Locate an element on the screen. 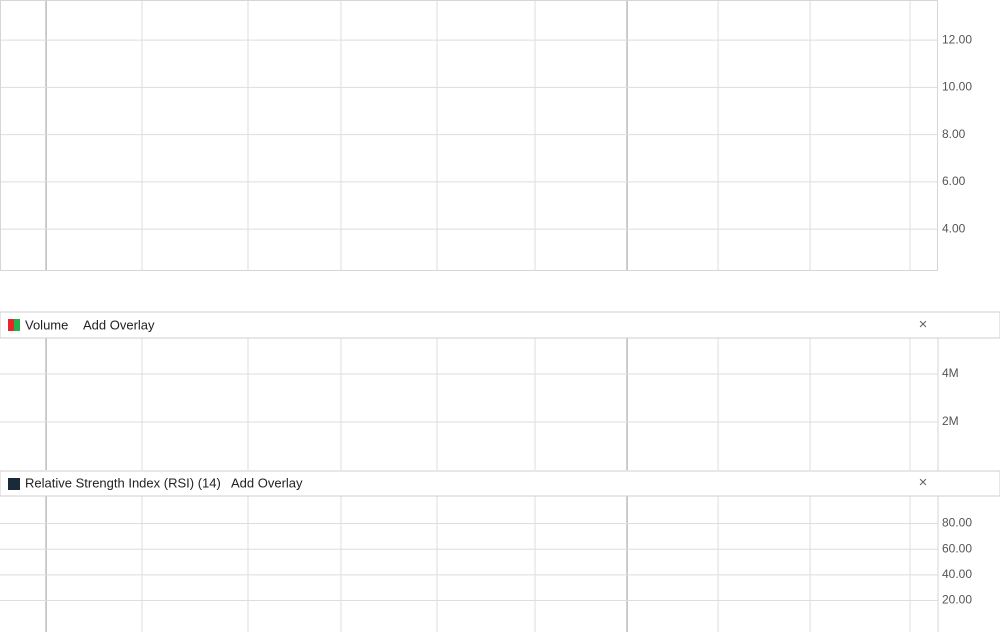  rsi-header is located at coordinates (500, 483).